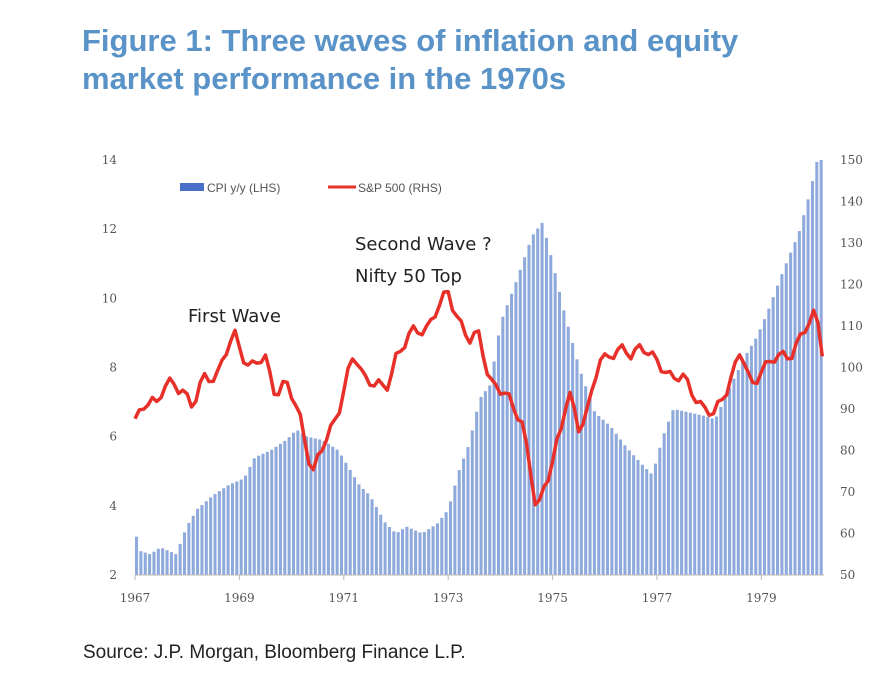  Describe the element at coordinates (847, 575) in the screenshot. I see `y-right-tick-label: 50` at that location.